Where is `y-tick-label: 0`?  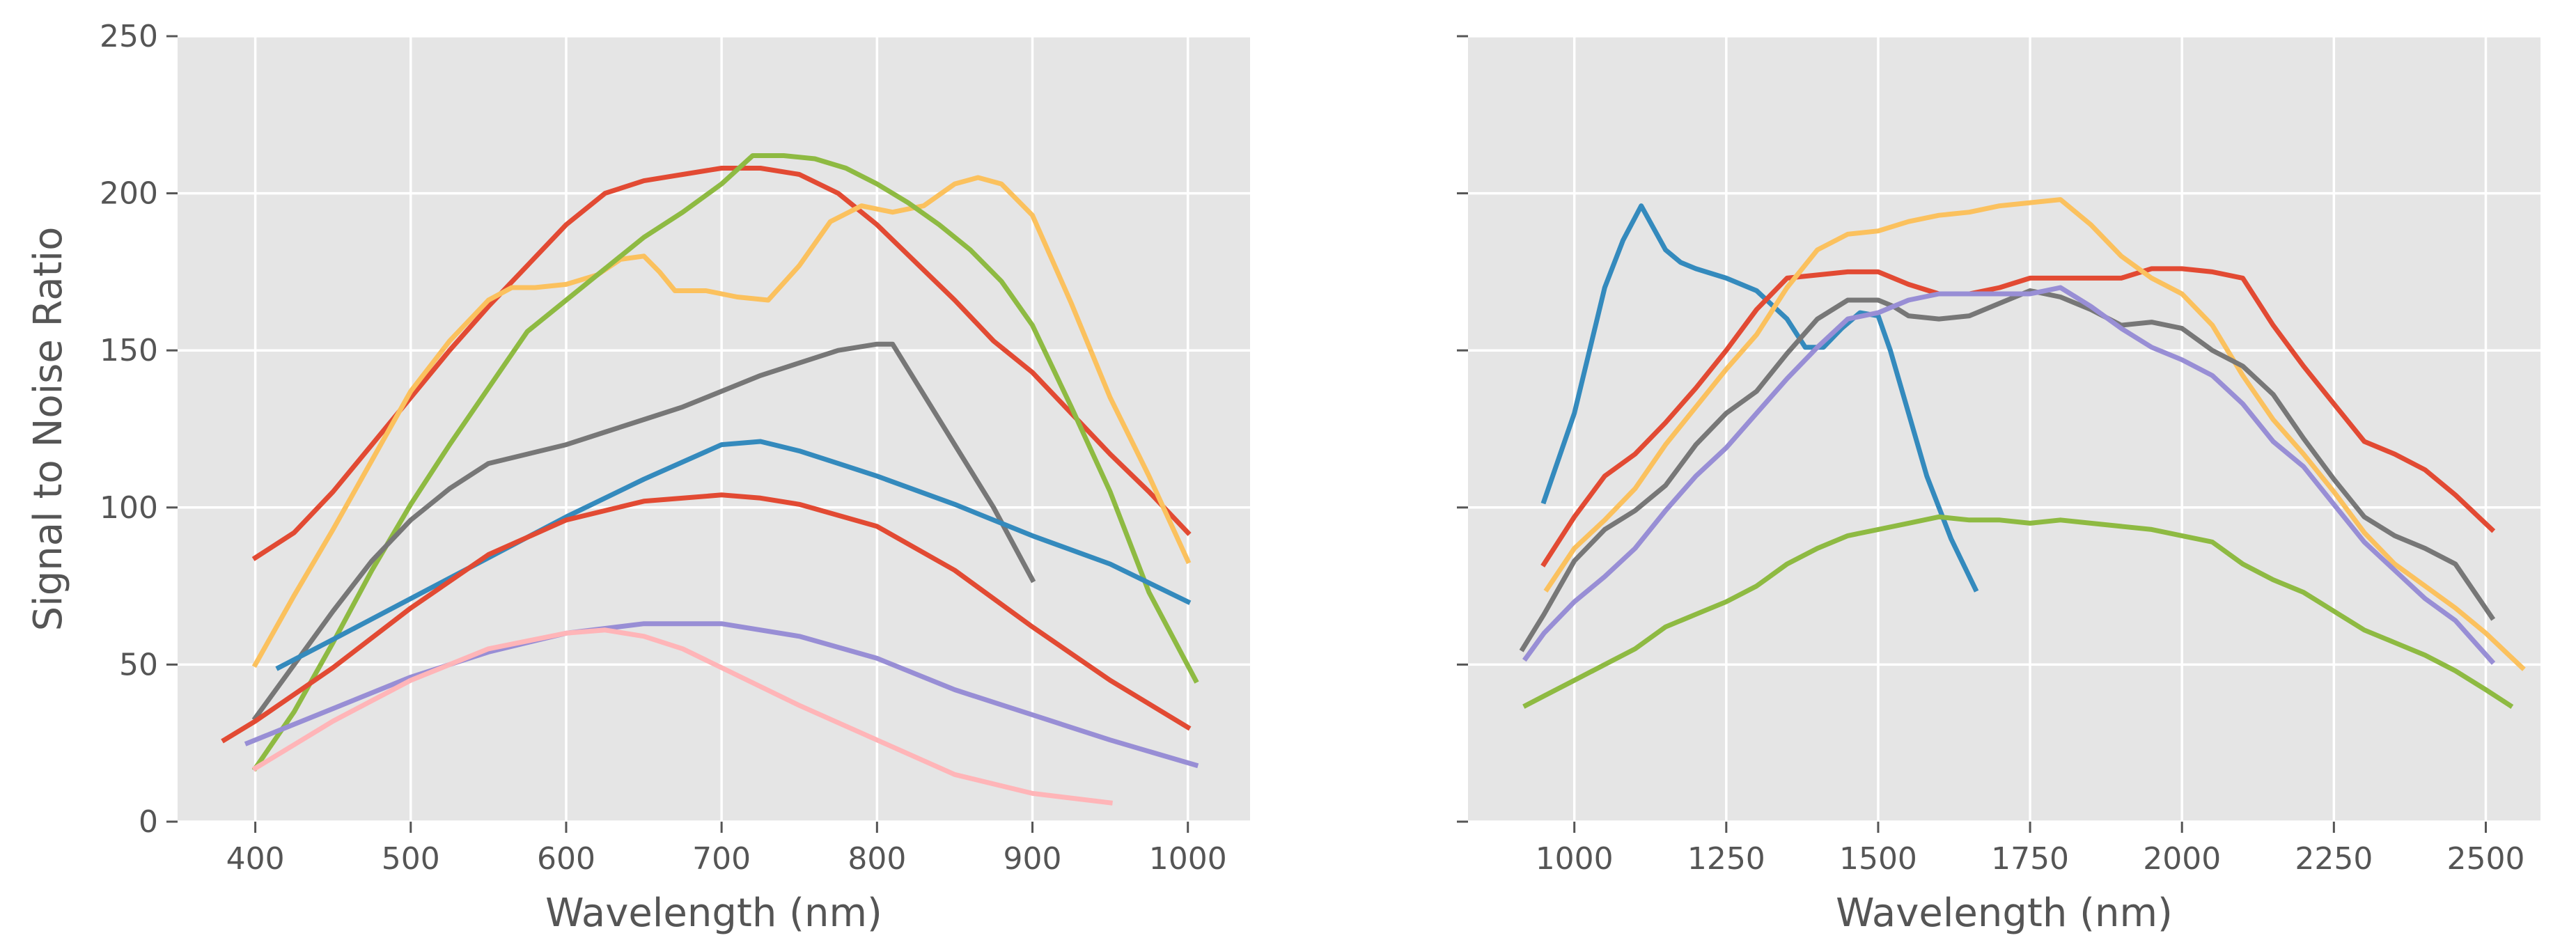 y-tick-label: 0 is located at coordinates (149, 822).